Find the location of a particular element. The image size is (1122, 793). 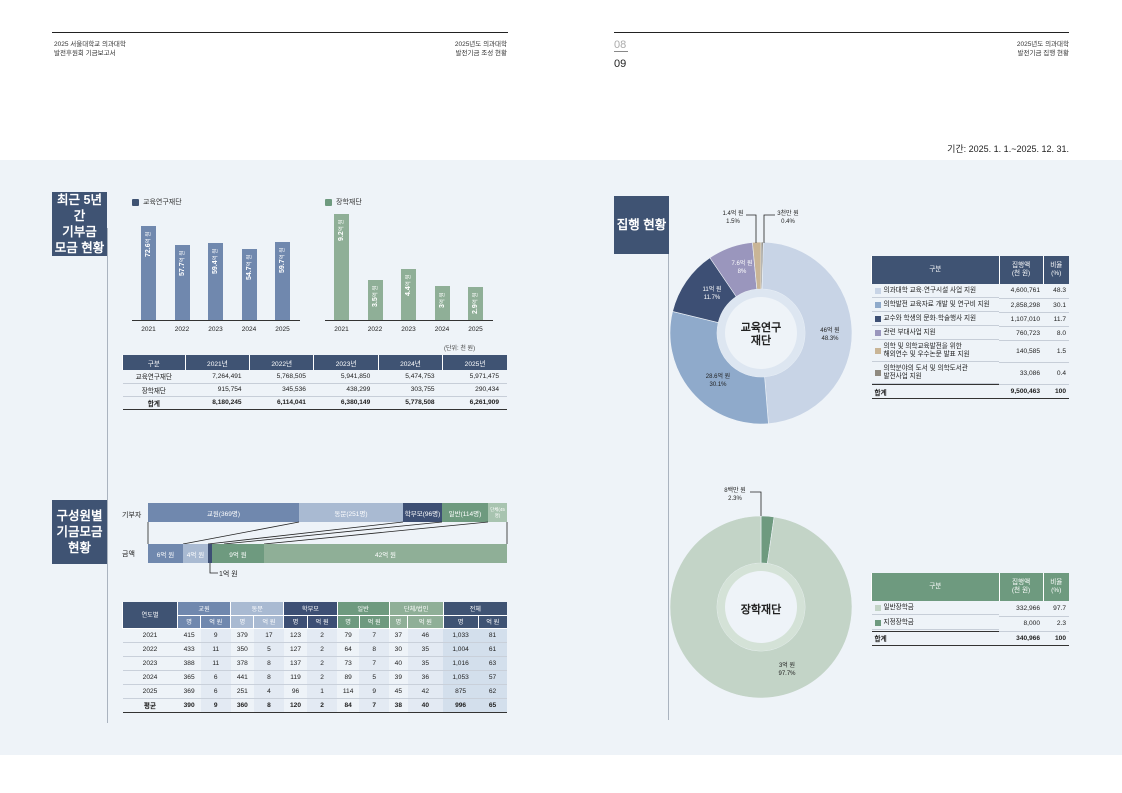

amount-bar-parents is located at coordinates (210, 553).